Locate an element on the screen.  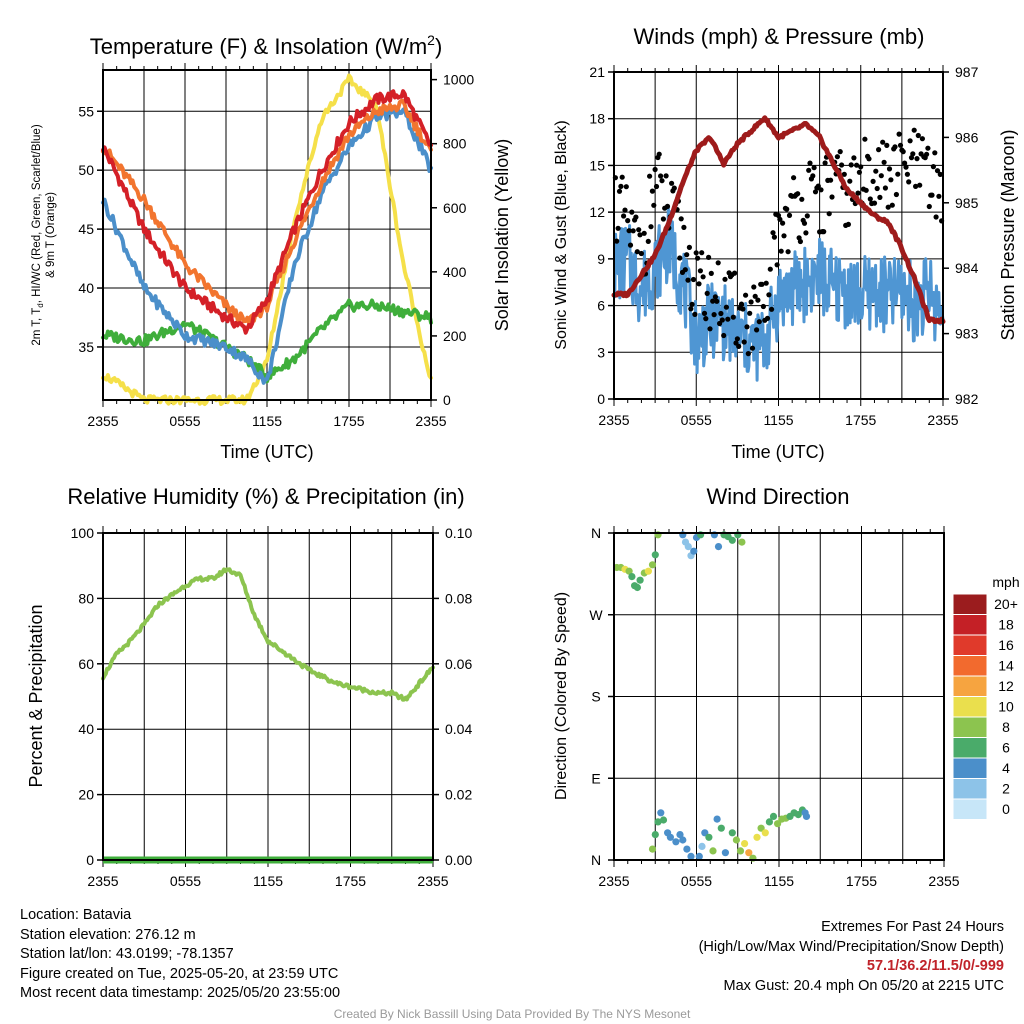
series-line-insolation is located at coordinates (267, 239).